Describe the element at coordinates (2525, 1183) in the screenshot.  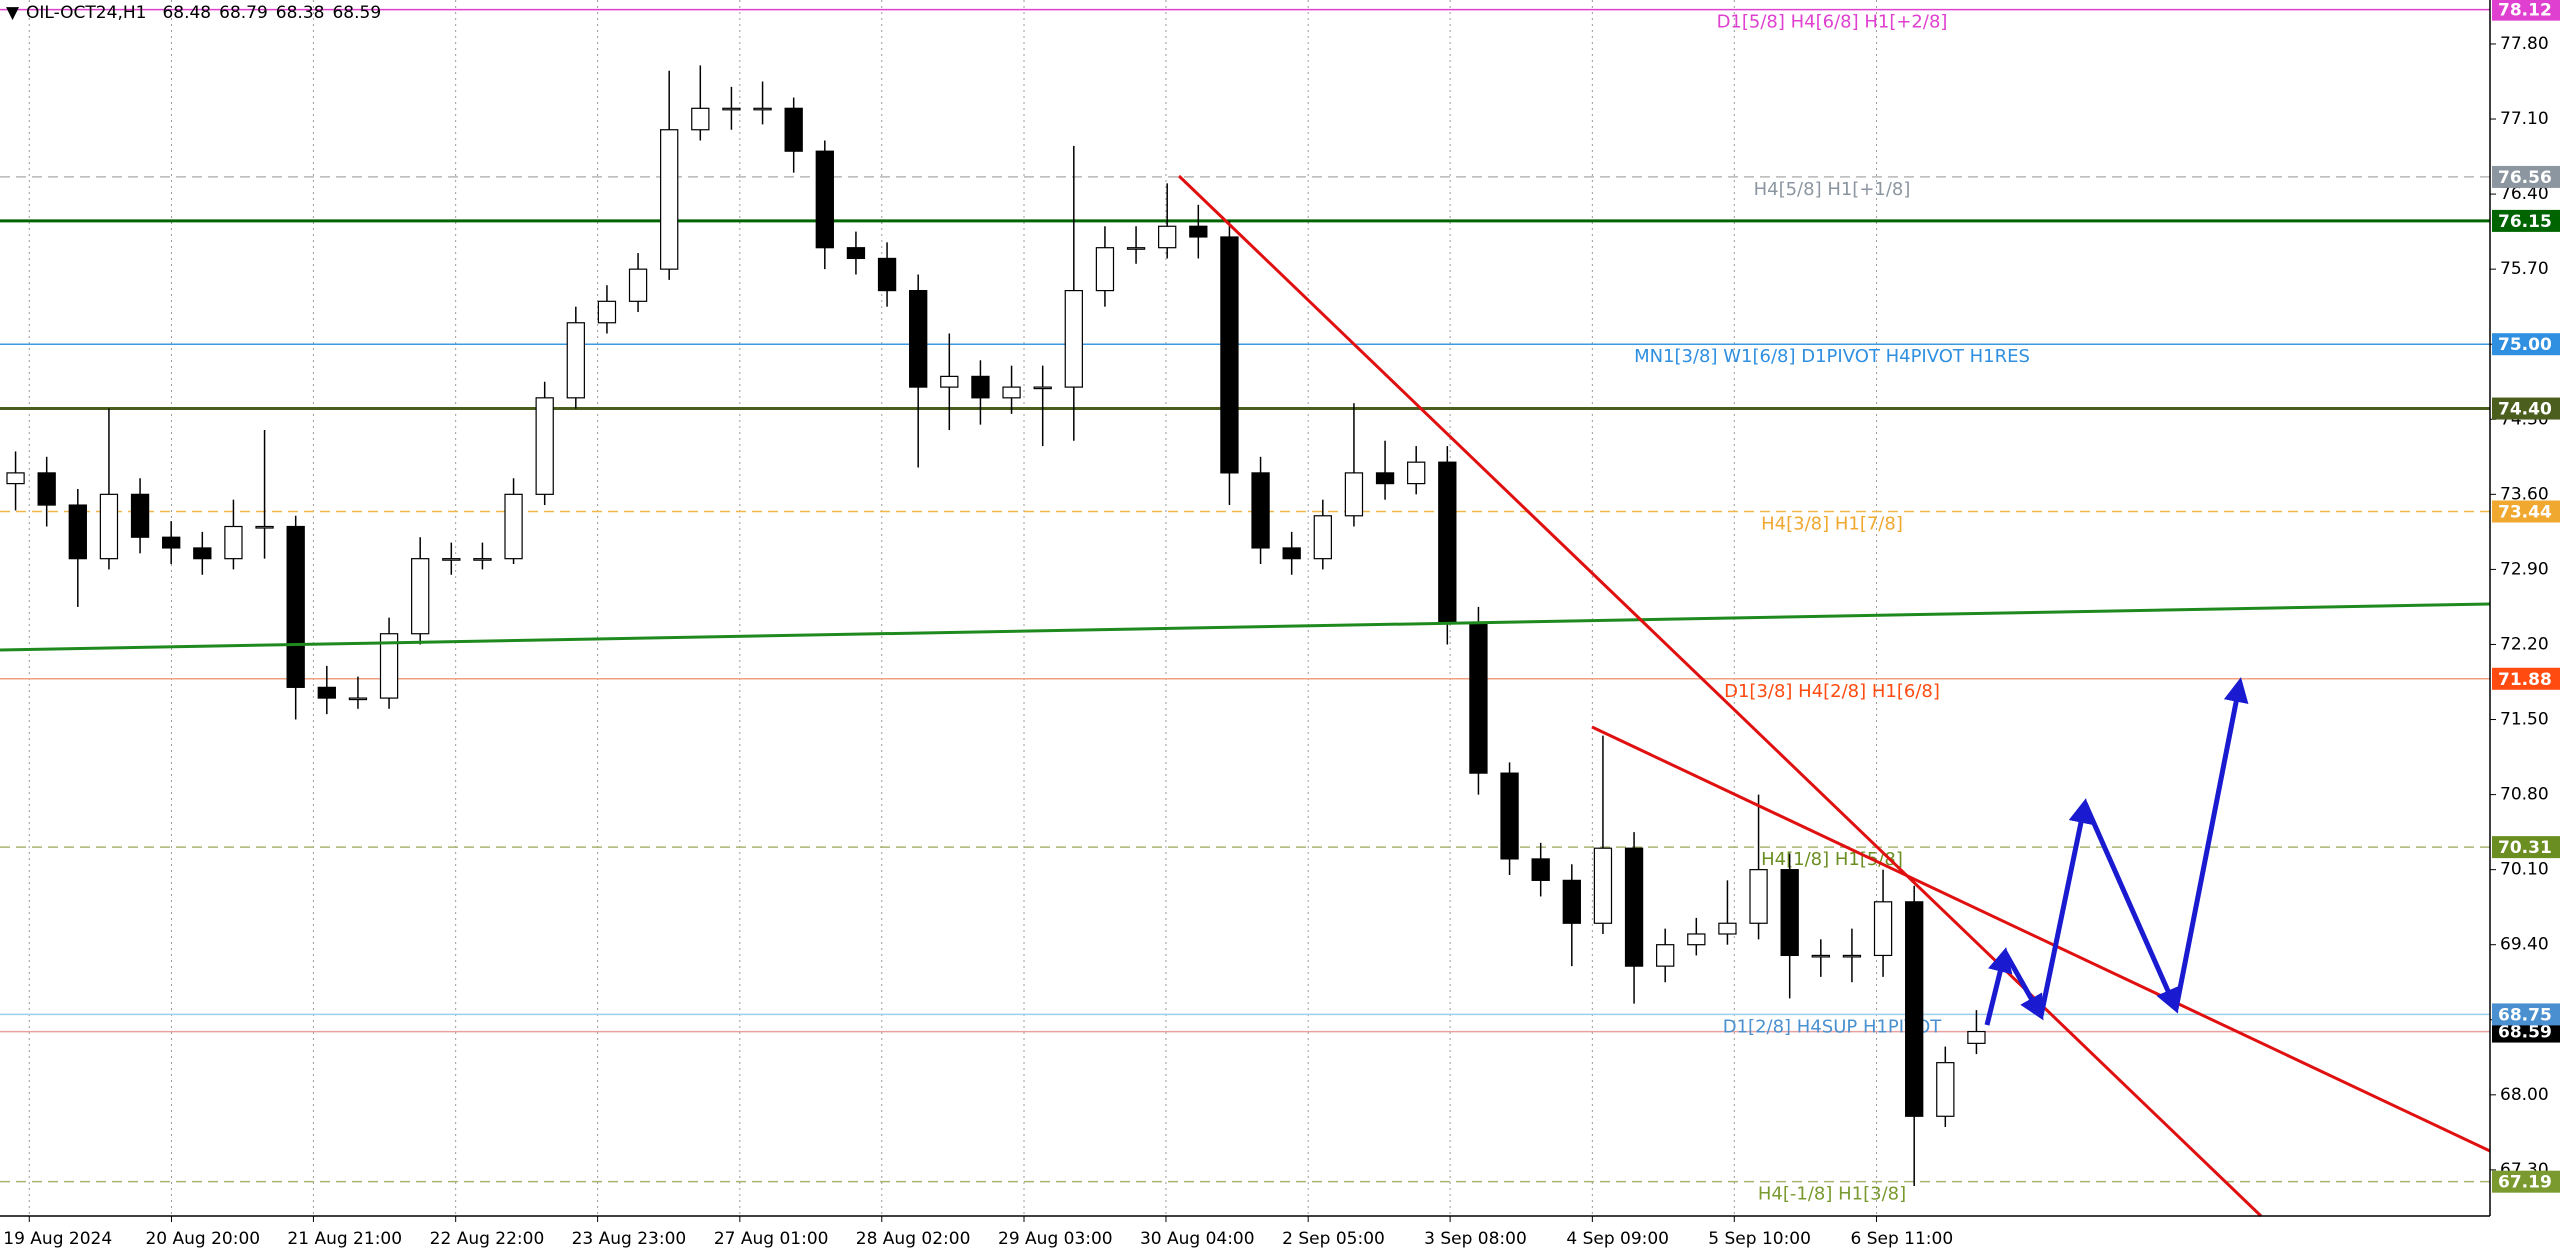
I see `price-tag-label: 67.19` at that location.